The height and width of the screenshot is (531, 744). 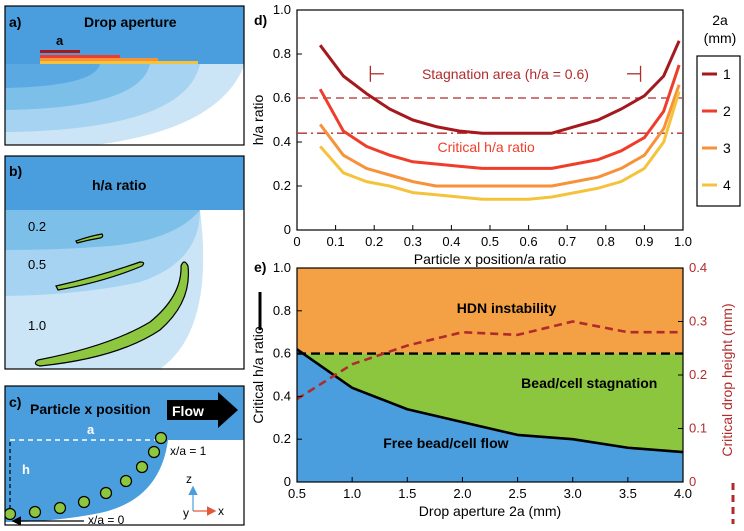 I want to click on y-tick-label-right-e: 0.1, so click(x=698, y=428).